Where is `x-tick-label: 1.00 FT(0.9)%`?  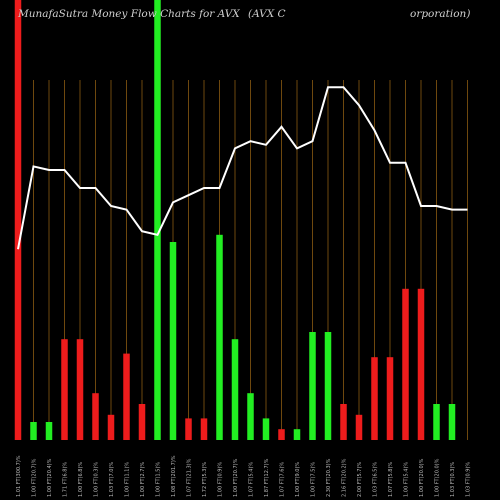
x-tick-label: 1.00 FT(0.9)% is located at coordinates (221, 479).